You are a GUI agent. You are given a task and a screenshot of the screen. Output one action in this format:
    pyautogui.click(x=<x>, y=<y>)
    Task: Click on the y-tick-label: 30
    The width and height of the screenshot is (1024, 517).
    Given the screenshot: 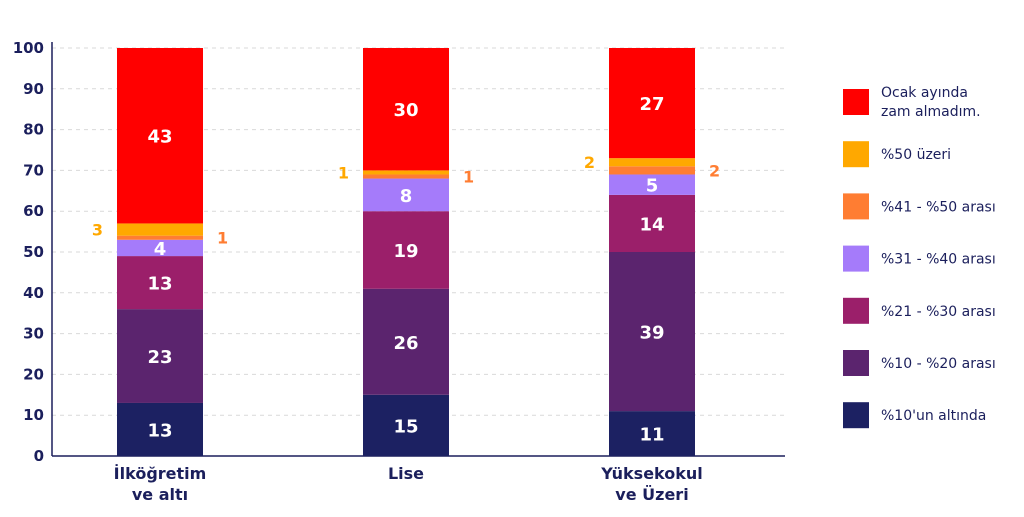 What is the action you would take?
    pyautogui.click(x=33, y=334)
    